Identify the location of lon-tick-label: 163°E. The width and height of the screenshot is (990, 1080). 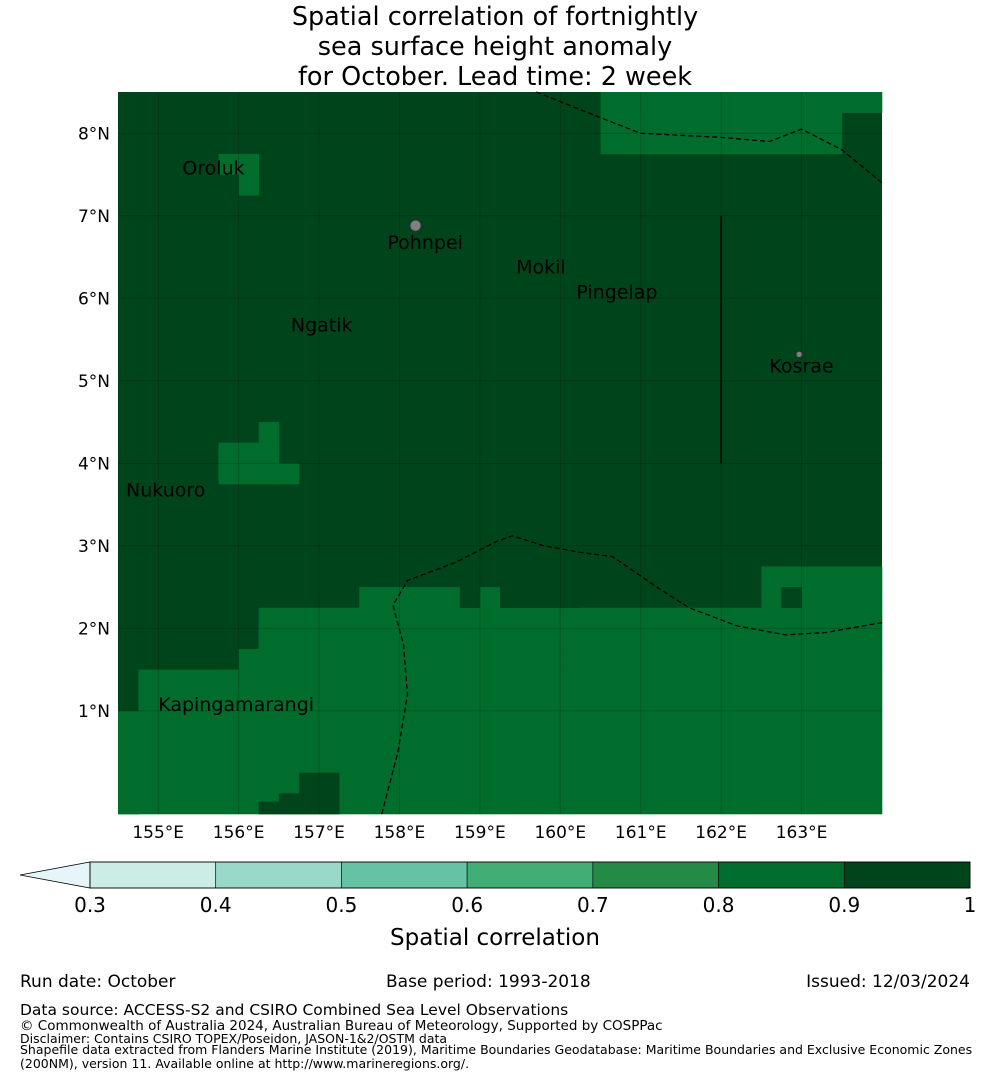
(802, 833).